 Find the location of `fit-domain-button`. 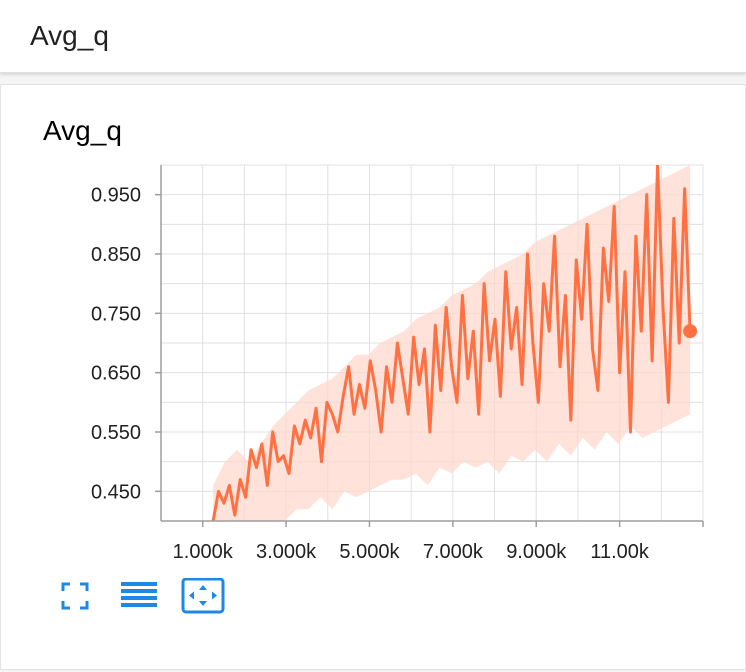

fit-domain-button is located at coordinates (203, 596).